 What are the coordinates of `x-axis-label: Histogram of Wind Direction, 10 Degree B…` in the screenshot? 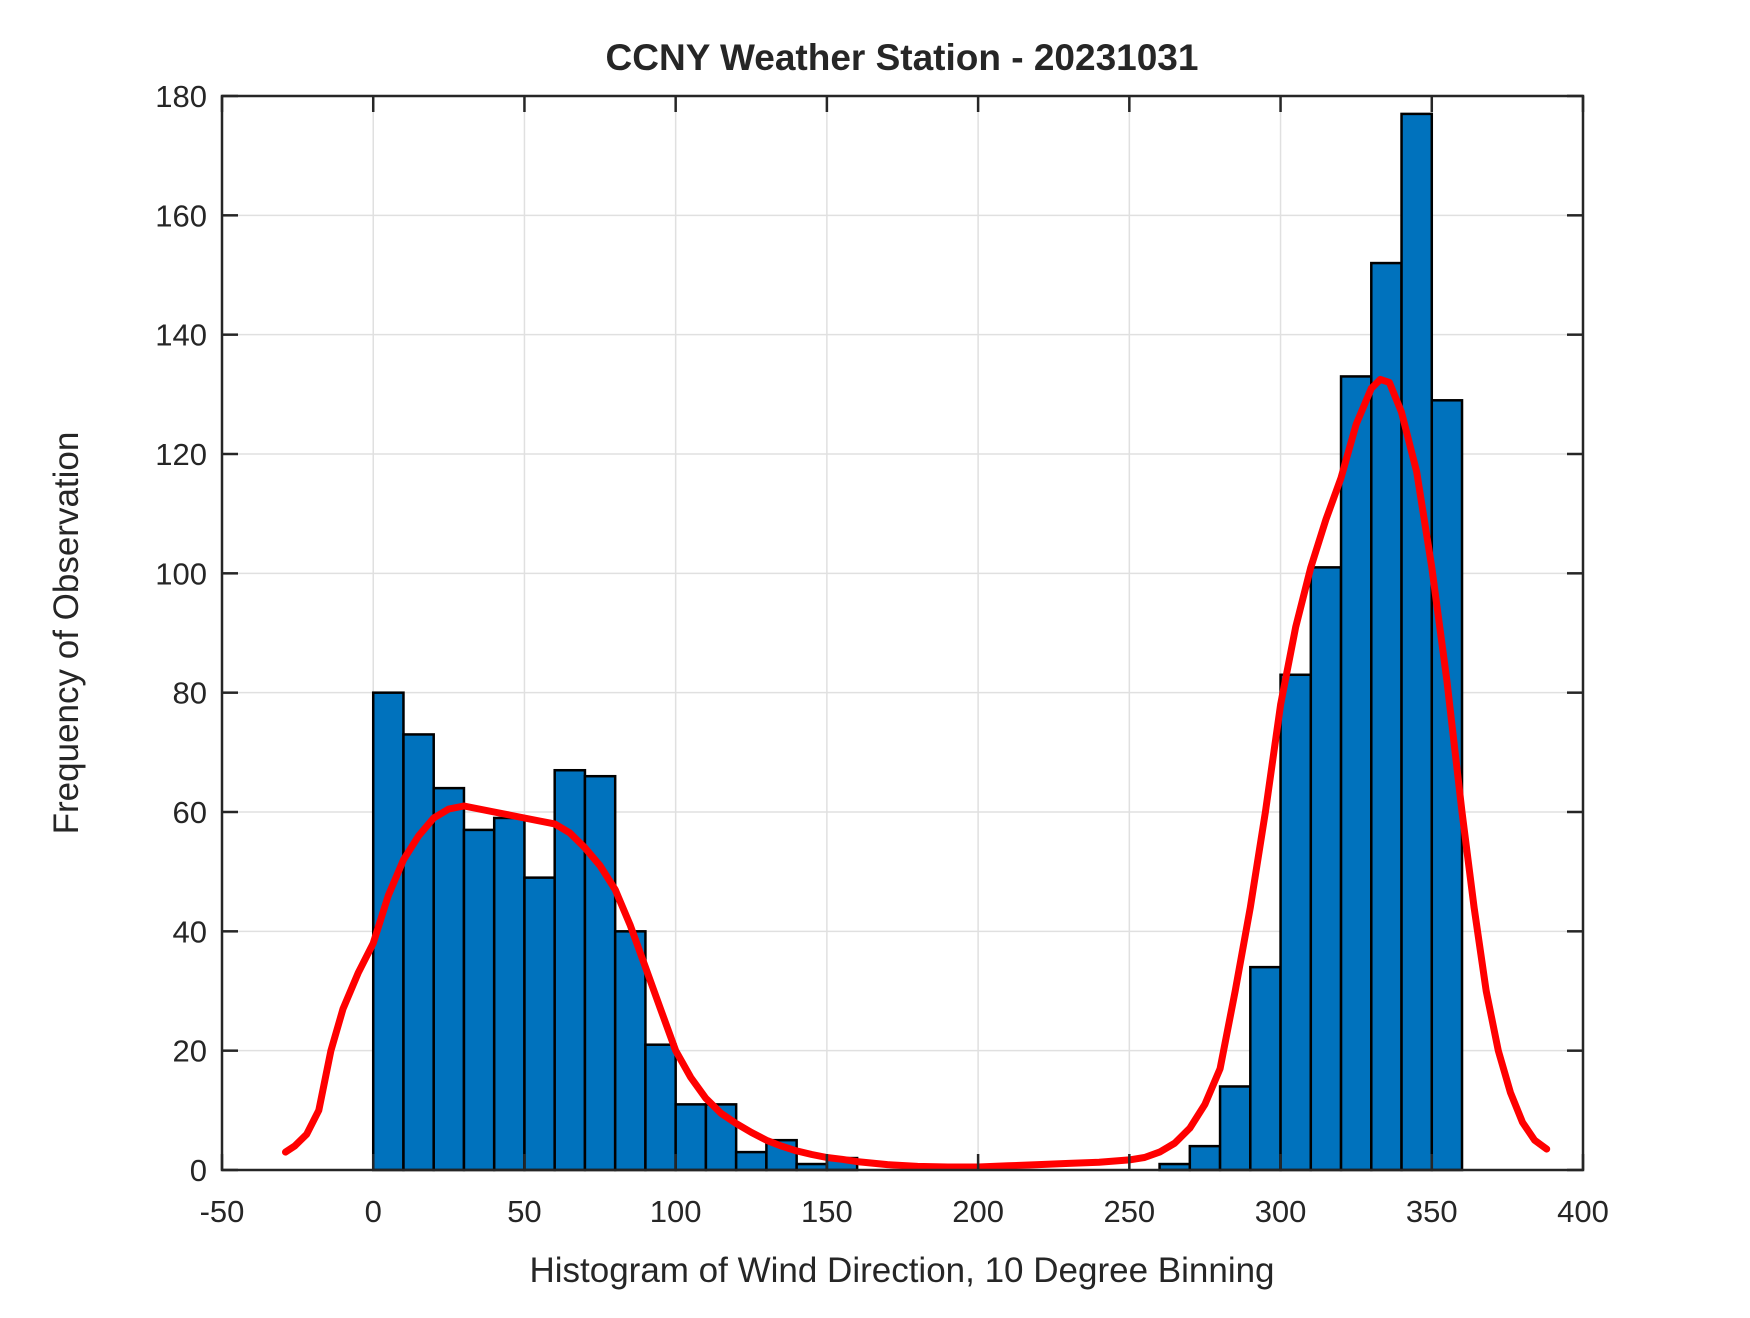 It's located at (901, 1270).